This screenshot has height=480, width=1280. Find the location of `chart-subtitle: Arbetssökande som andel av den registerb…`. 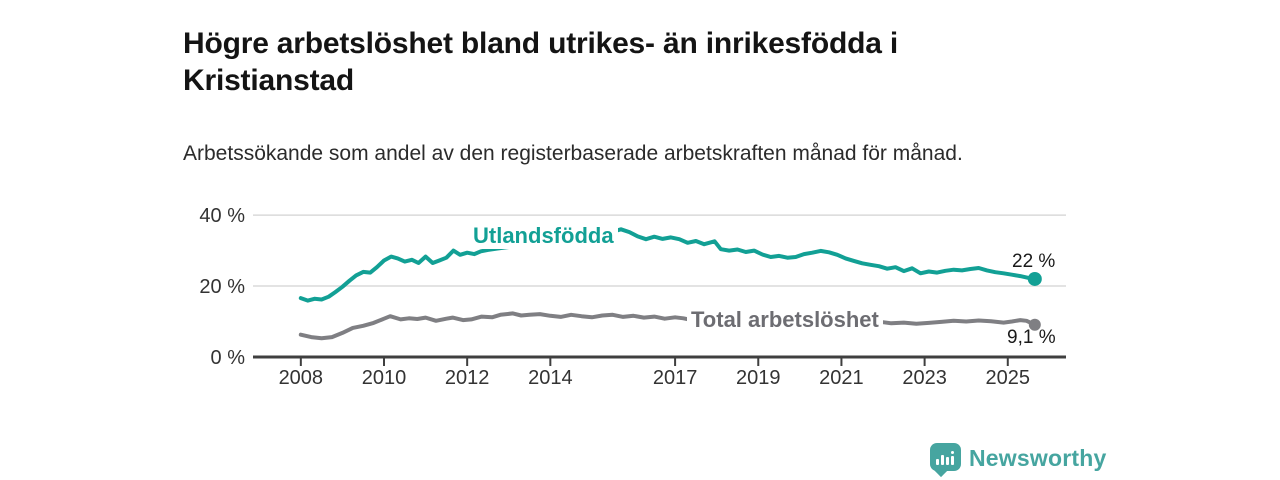

chart-subtitle: Arbetssökande som andel av den registerb… is located at coordinates (573, 153).